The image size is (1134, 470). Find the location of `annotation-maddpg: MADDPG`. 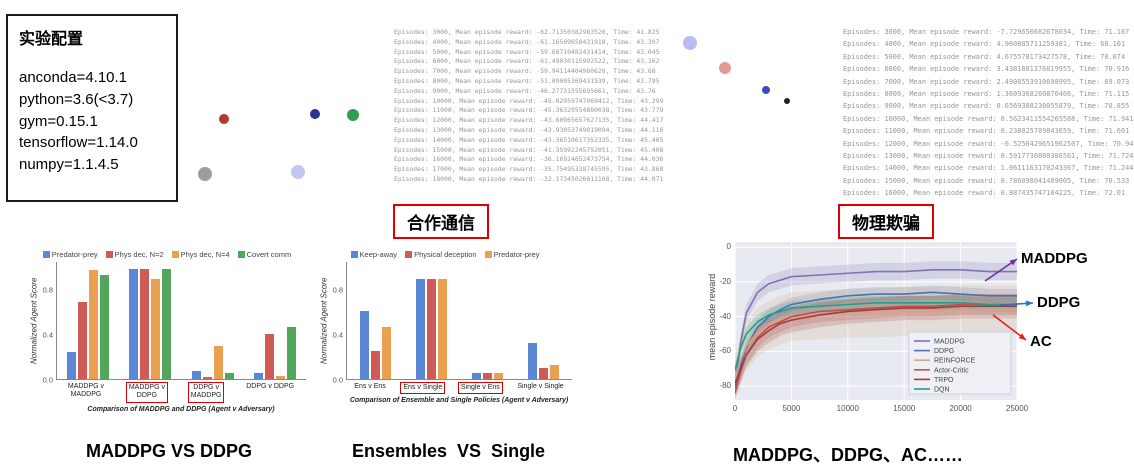

annotation-maddpg: MADDPG is located at coordinates (1054, 258).